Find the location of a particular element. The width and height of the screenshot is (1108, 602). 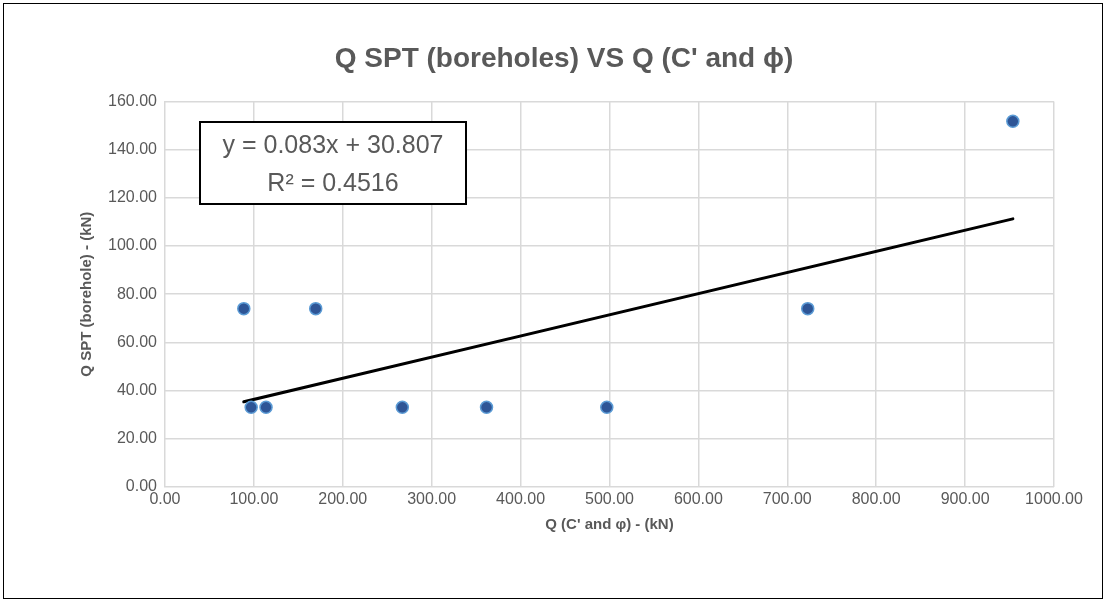

x-tick-label: 700.00 is located at coordinates (787, 498).